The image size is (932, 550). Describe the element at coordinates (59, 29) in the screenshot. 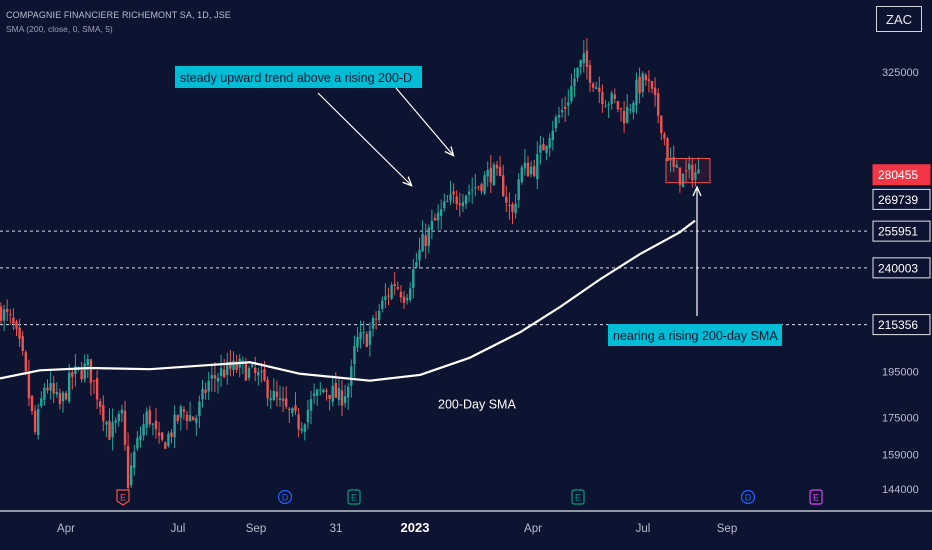

I see `study-legend: SMA (200, close, 0, SMA, 5)` at that location.